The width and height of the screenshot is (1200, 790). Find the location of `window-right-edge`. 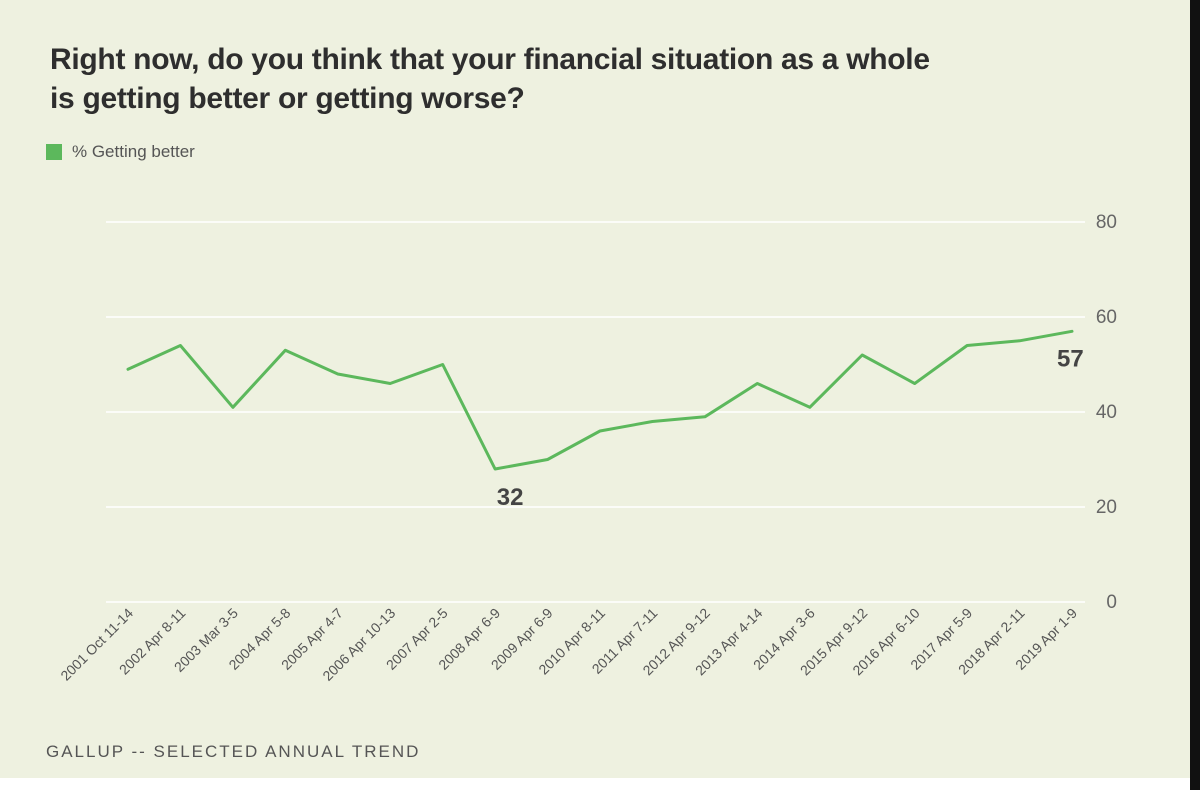

window-right-edge is located at coordinates (1195, 395).